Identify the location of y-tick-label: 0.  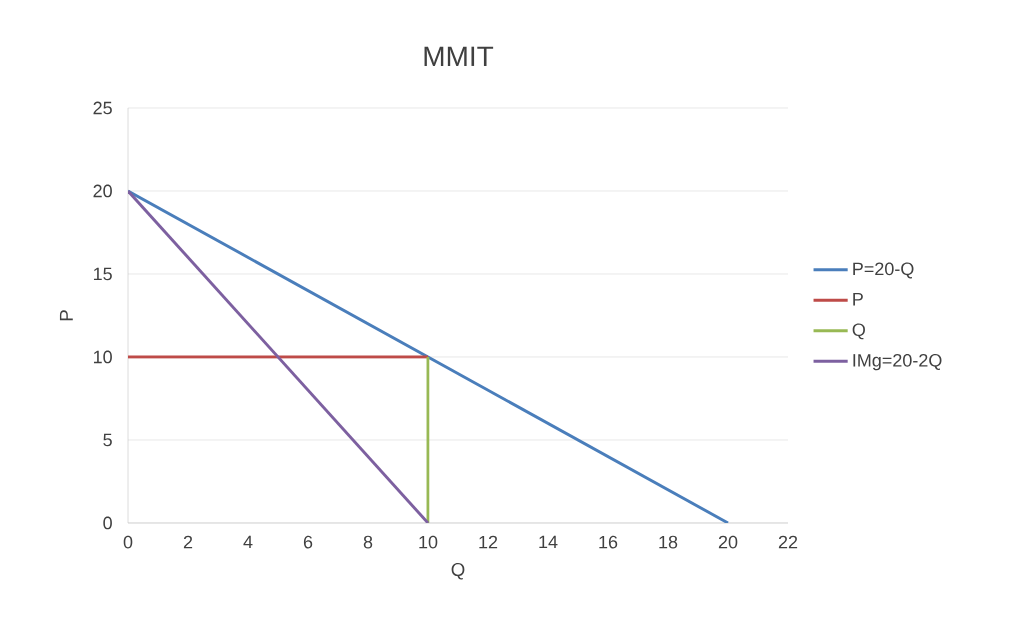
(107, 523).